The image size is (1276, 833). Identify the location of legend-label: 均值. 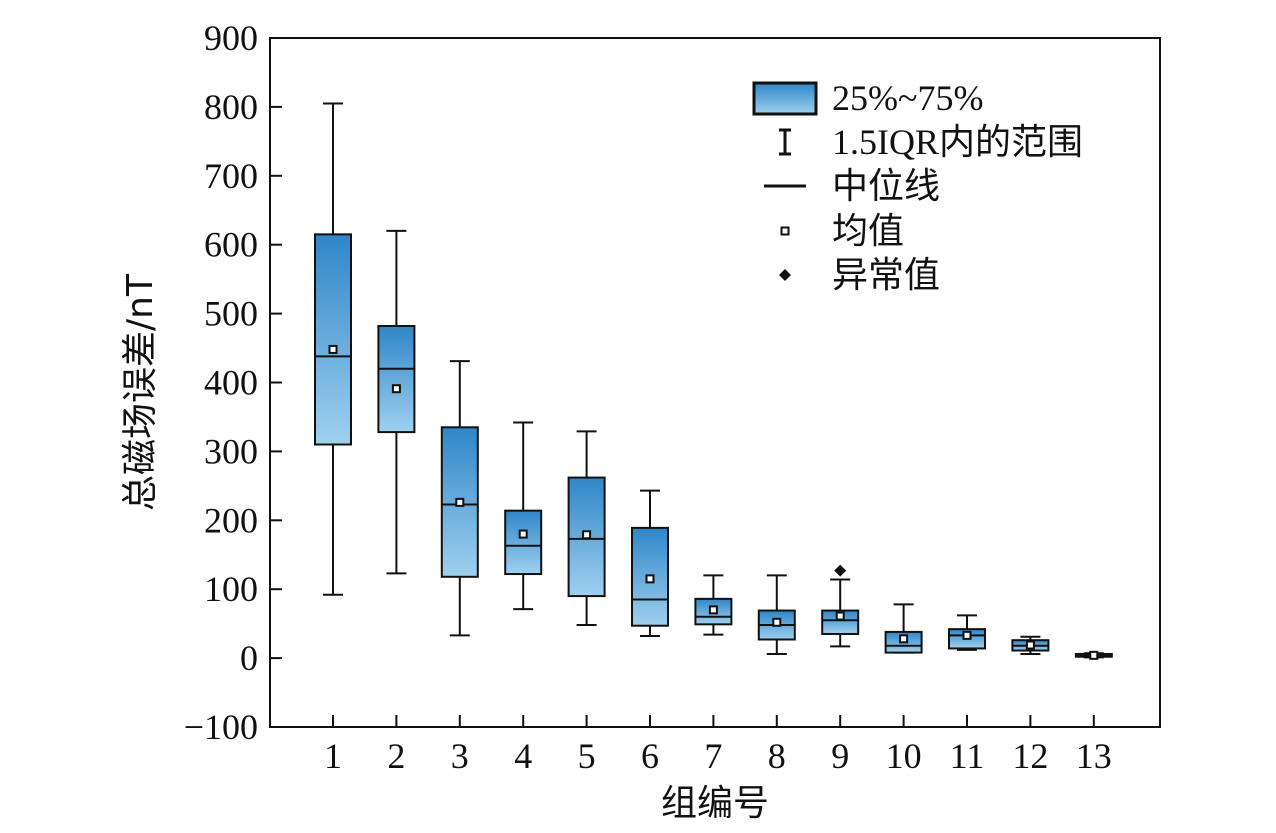
(868, 231).